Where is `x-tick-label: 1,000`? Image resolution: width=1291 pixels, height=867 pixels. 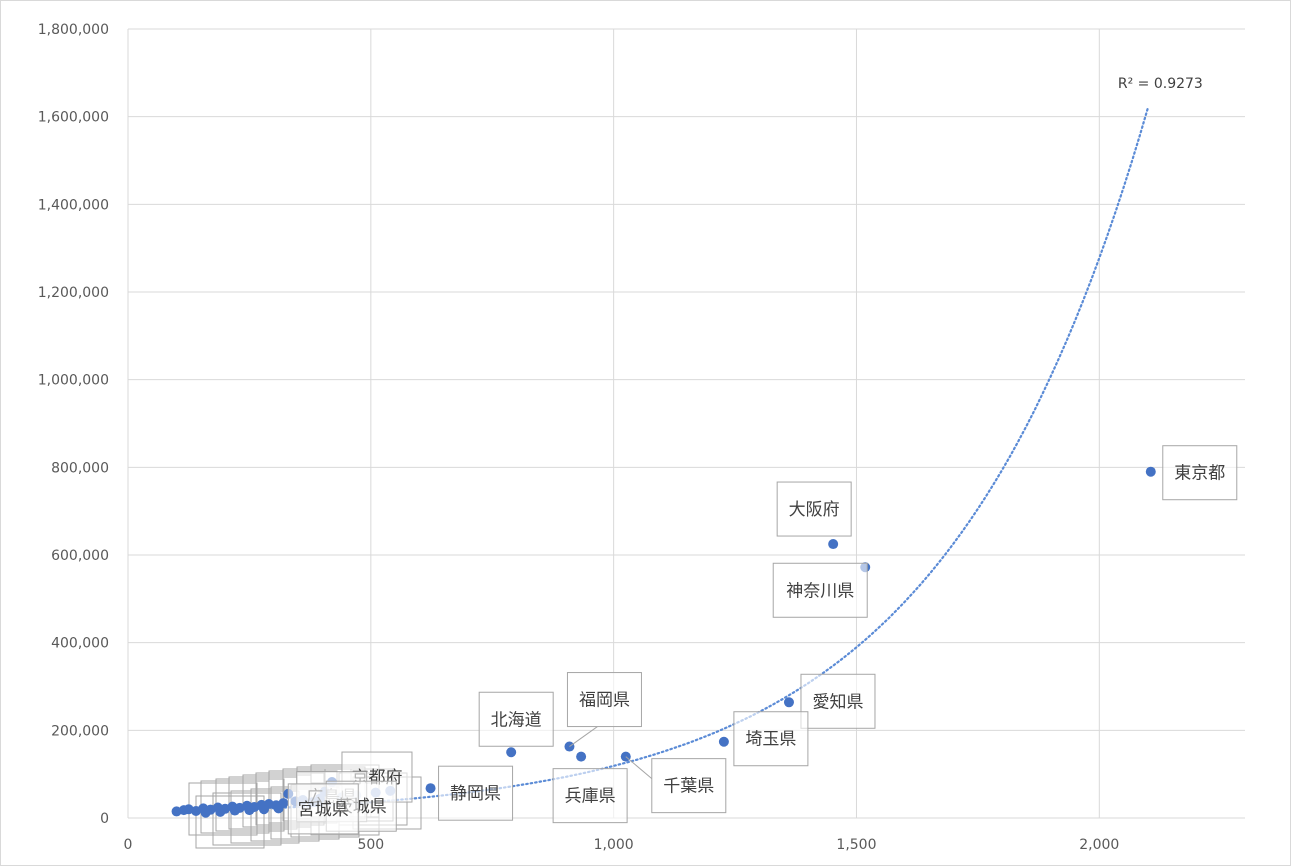 x-tick-label: 1,000 is located at coordinates (614, 845).